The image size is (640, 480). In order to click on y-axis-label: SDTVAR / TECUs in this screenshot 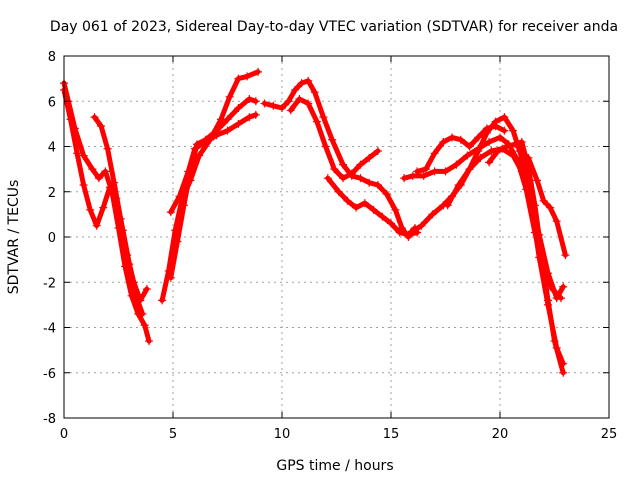, I will do `click(14, 237)`.